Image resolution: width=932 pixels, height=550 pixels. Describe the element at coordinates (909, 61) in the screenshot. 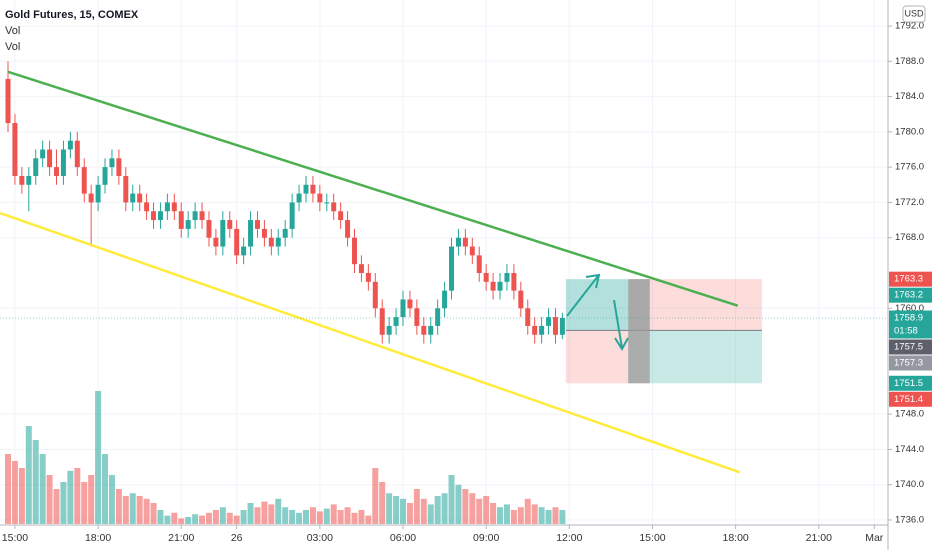

I see `y-tick-label: 1788.0` at that location.